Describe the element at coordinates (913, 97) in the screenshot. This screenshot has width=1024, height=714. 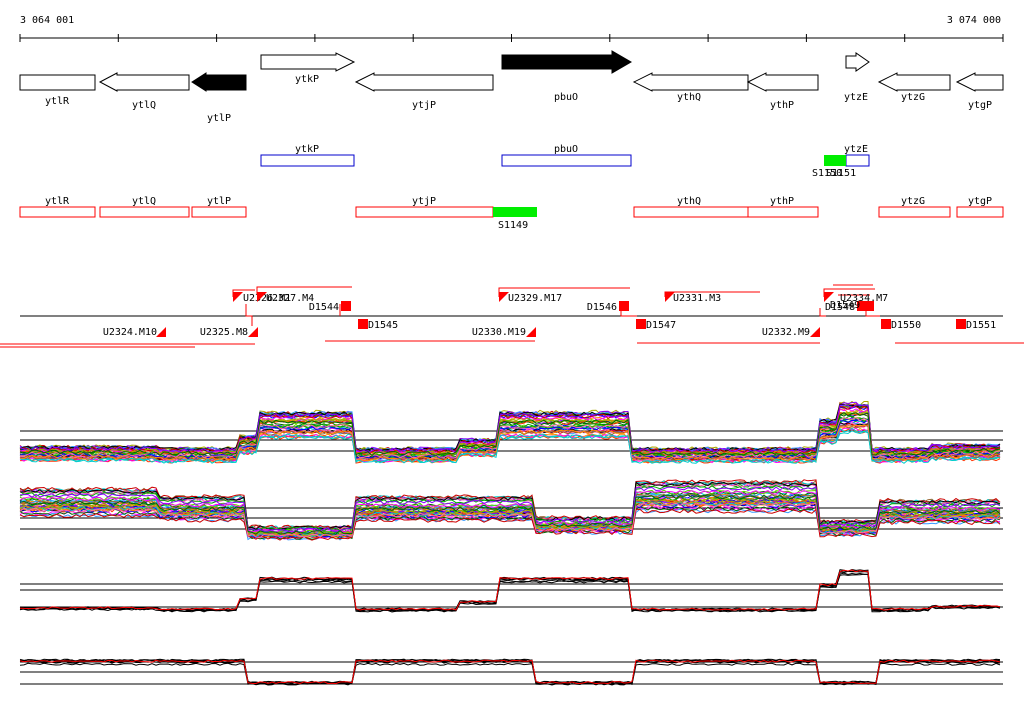
I see `gene-label: ytzG` at that location.